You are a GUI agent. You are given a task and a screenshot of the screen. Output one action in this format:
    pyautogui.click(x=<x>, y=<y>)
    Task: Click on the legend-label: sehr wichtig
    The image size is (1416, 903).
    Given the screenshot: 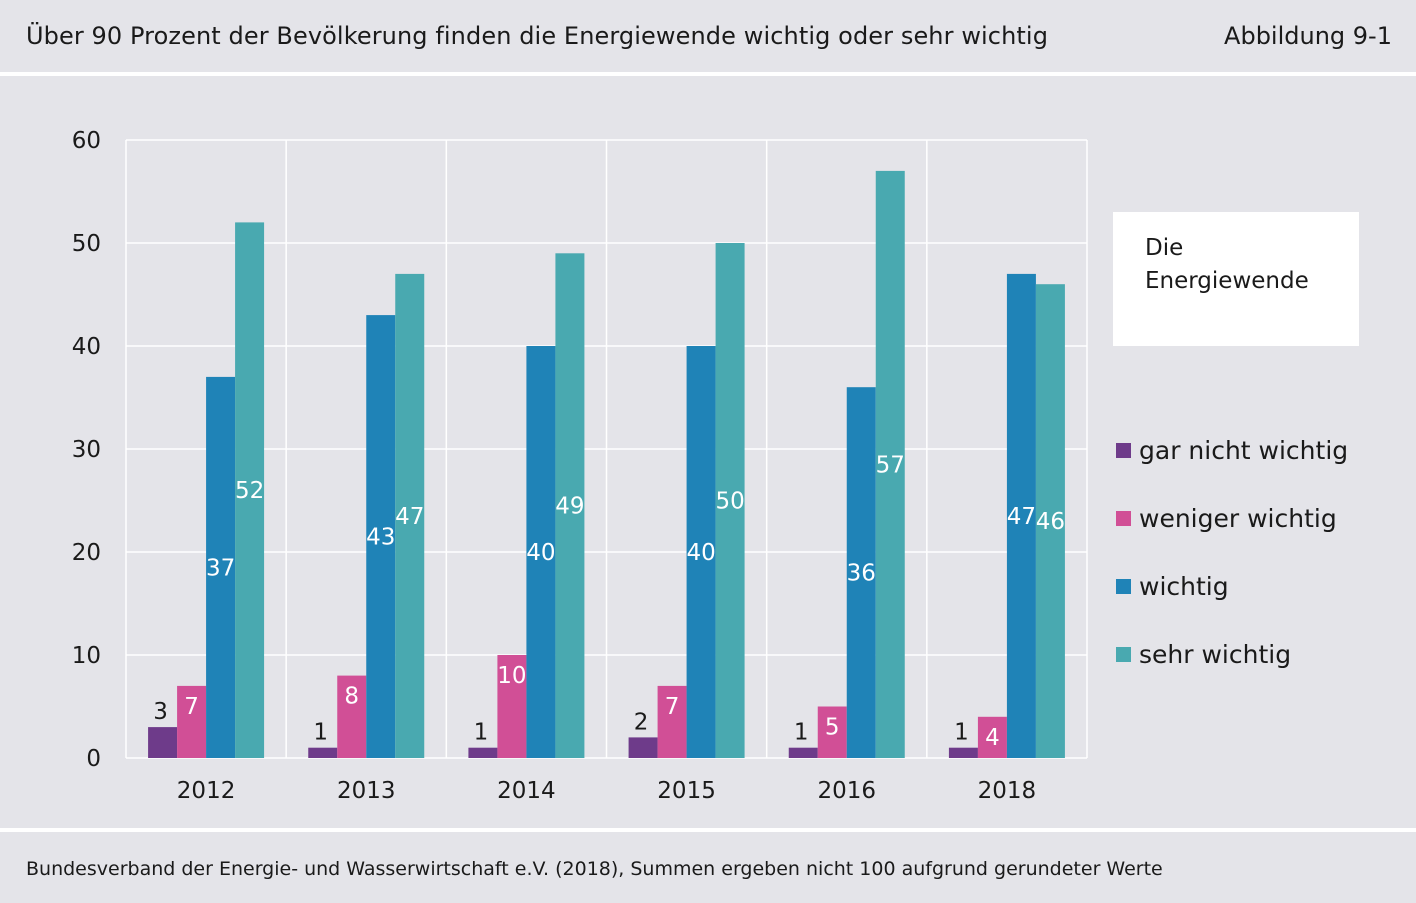 What is the action you would take?
    pyautogui.click(x=1215, y=654)
    